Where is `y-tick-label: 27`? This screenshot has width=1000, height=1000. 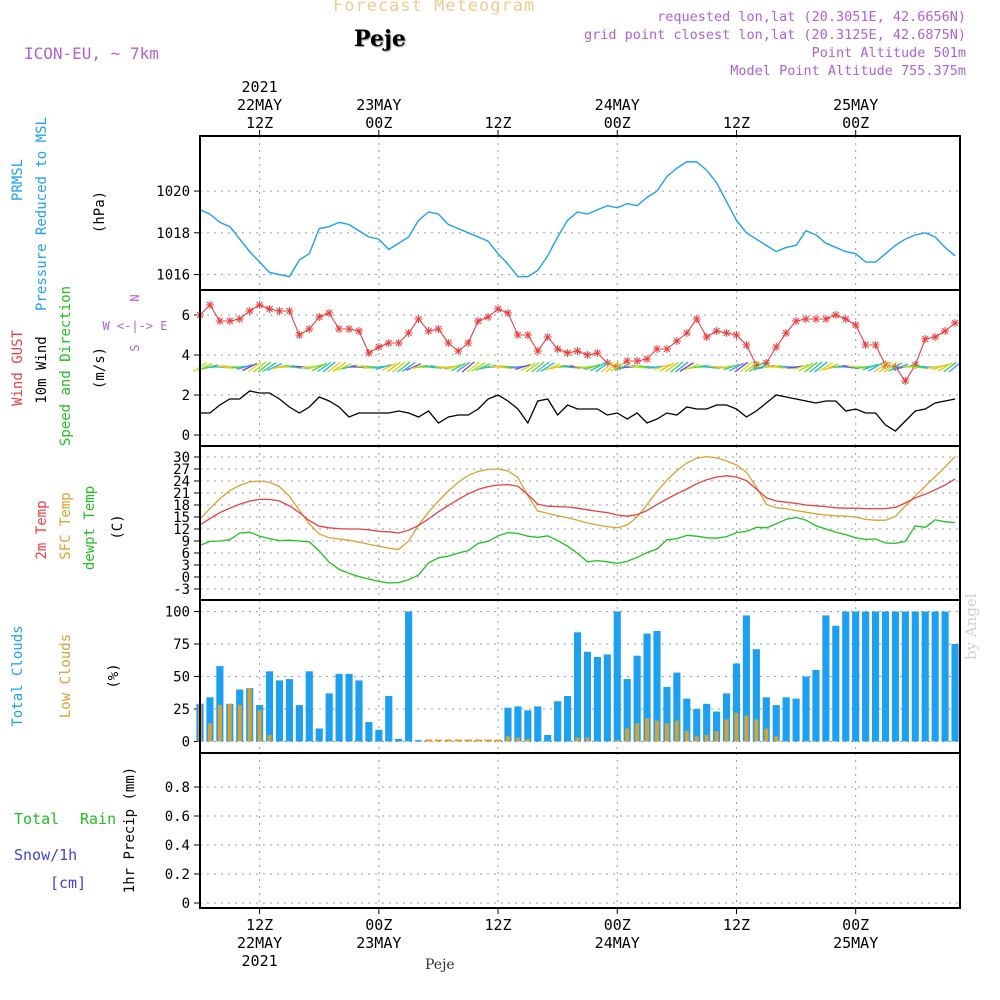
y-tick-label: 27 is located at coordinates (181, 470).